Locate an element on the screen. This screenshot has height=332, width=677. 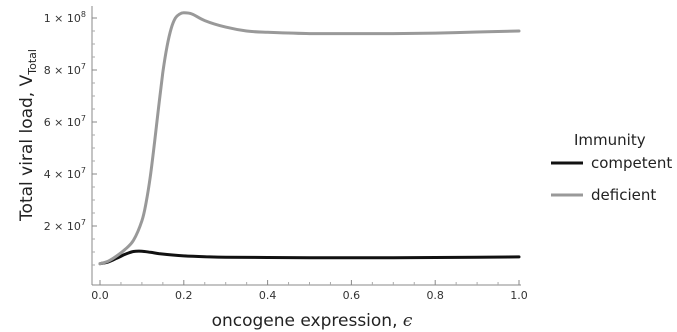
legend-label-competent: competent is located at coordinates (631, 163).